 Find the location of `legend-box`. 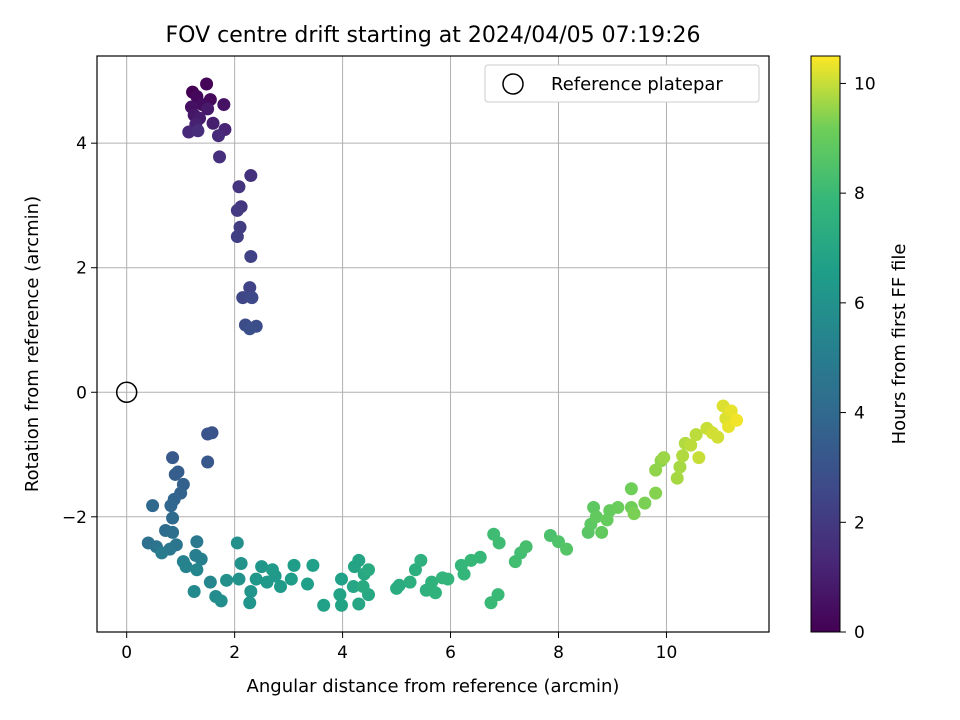

legend-box is located at coordinates (622, 83).